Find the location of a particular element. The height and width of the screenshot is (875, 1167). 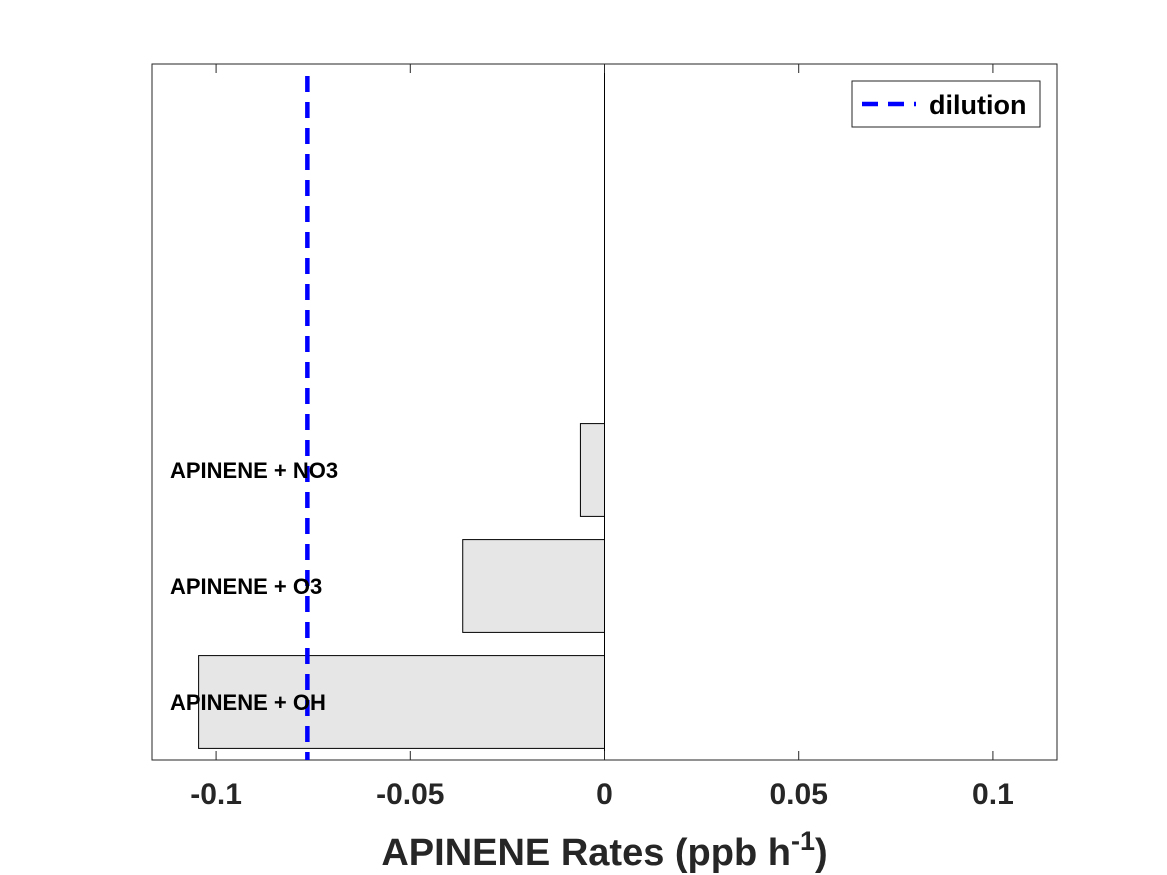

bar-labels: APINENE + OH APINENE + O3 APINENE + NO3 is located at coordinates (254, 586).